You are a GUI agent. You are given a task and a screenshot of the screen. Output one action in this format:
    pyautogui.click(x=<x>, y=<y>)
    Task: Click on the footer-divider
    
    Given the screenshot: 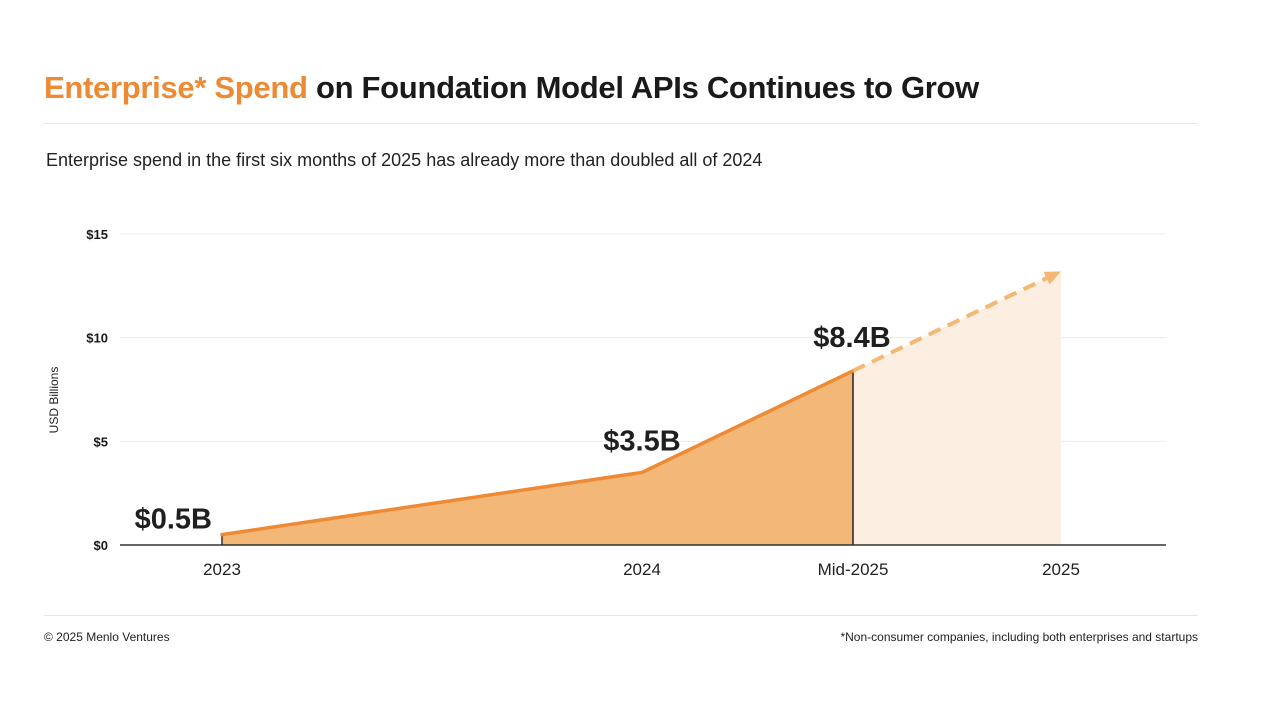 What is the action you would take?
    pyautogui.click(x=621, y=615)
    